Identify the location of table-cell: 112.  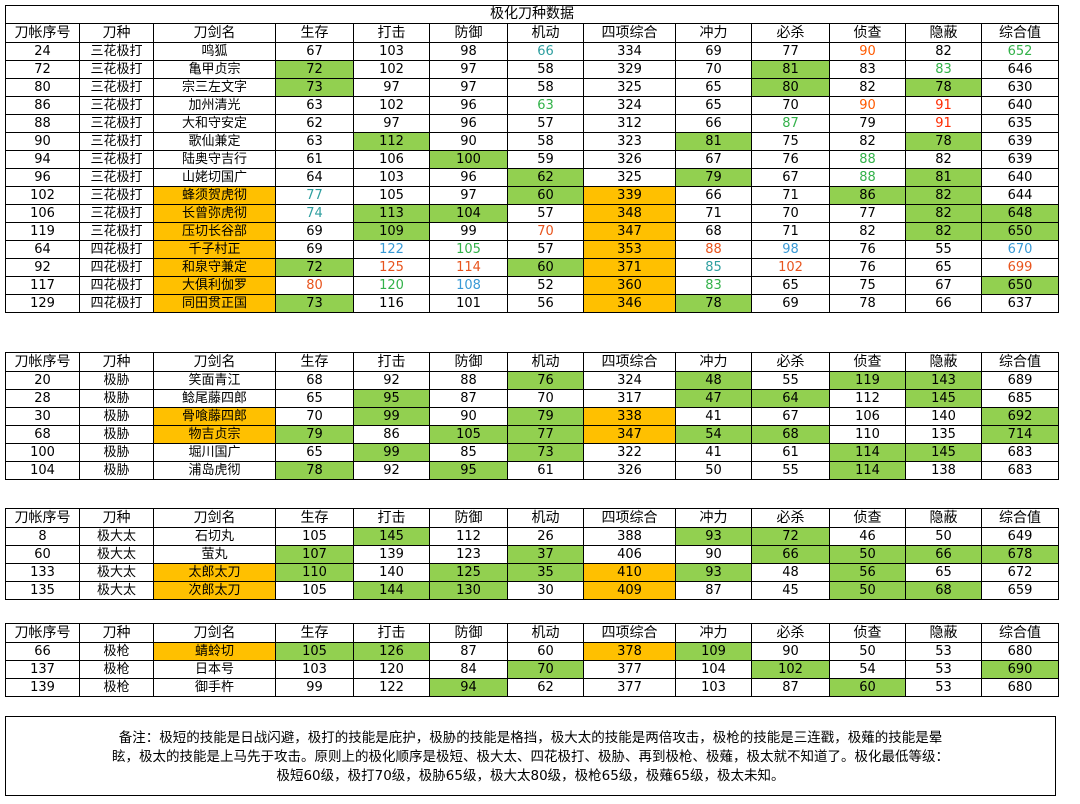
(468, 536).